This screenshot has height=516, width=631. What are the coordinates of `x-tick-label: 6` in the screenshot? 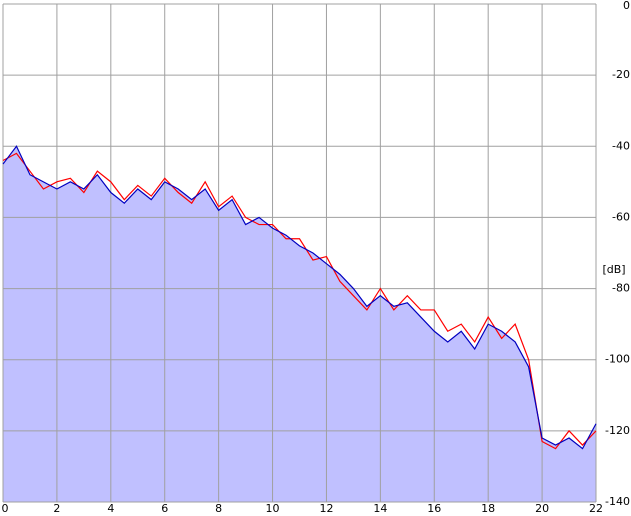 It's located at (164, 508).